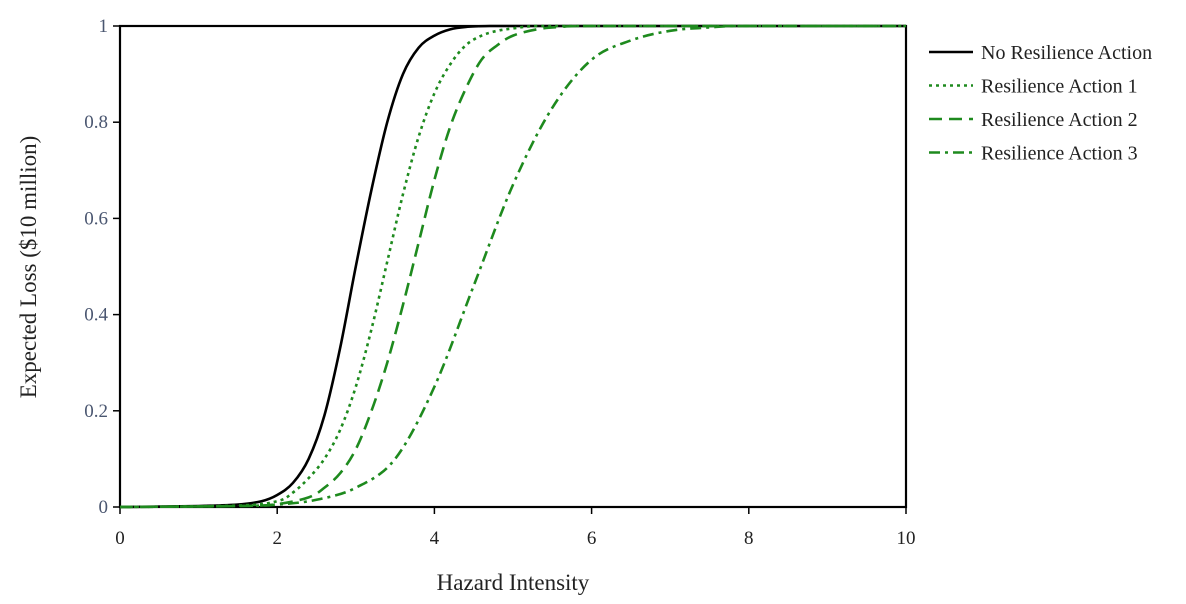 The width and height of the screenshot is (1186, 604). Describe the element at coordinates (592, 538) in the screenshot. I see `x-tick-label: 6` at that location.